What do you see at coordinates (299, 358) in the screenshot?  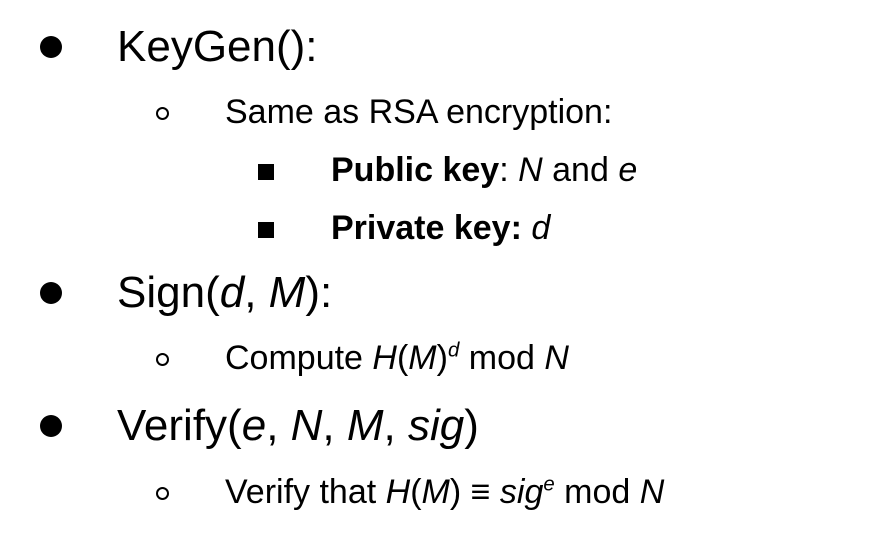 I see `compute-label: Compute` at bounding box center [299, 358].